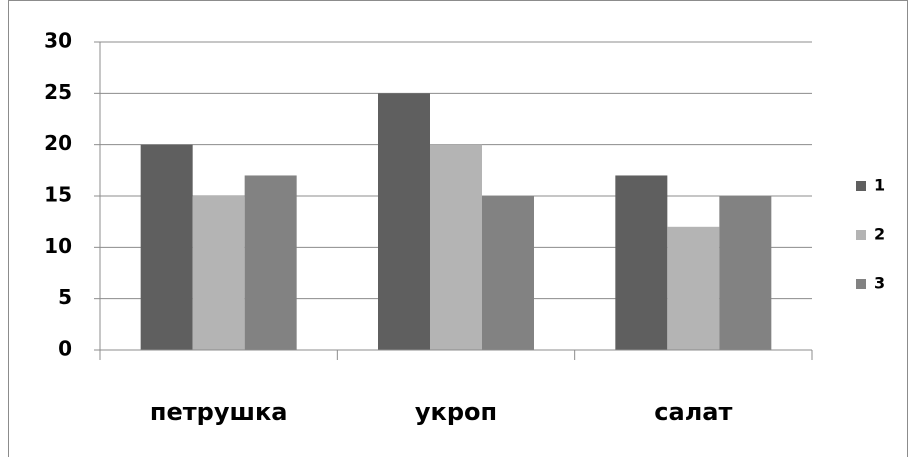  Describe the element at coordinates (65, 297) in the screenshot. I see `y-tick-label: 5` at that location.